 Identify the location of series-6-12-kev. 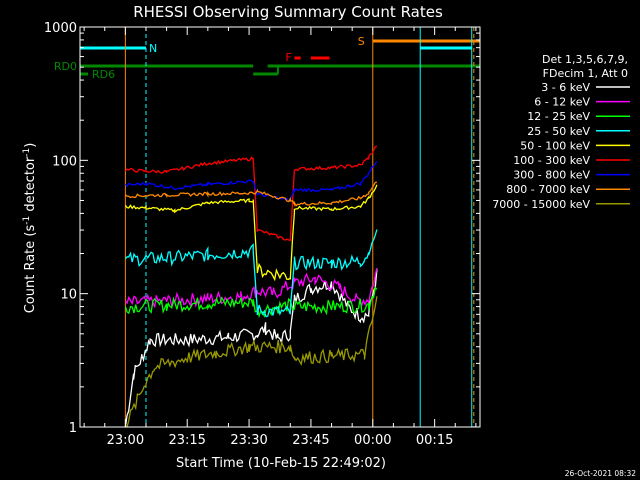
(251, 288).